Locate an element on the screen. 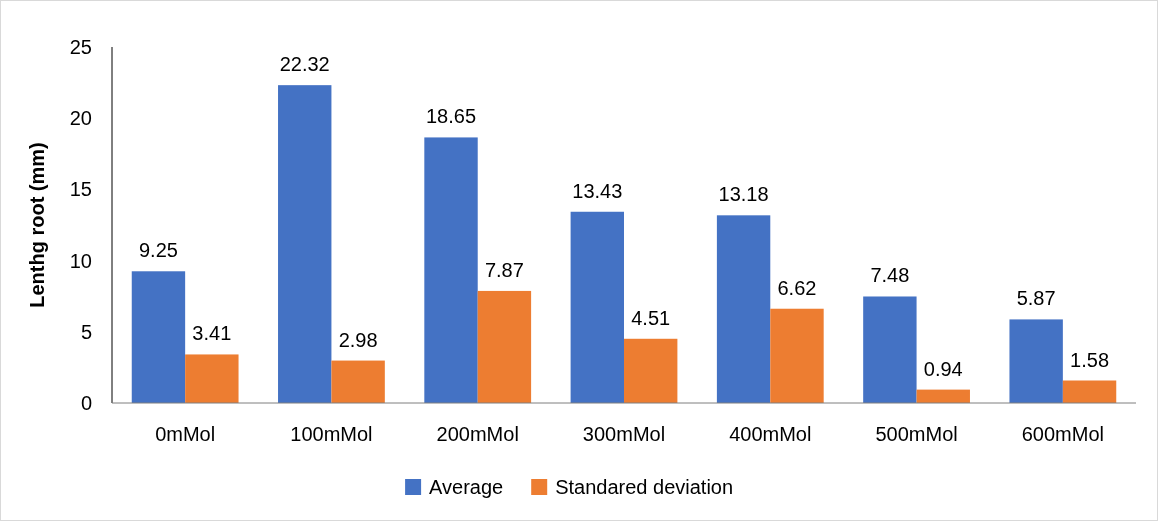 The image size is (1158, 521). y-tick-label: 0 is located at coordinates (86, 403).